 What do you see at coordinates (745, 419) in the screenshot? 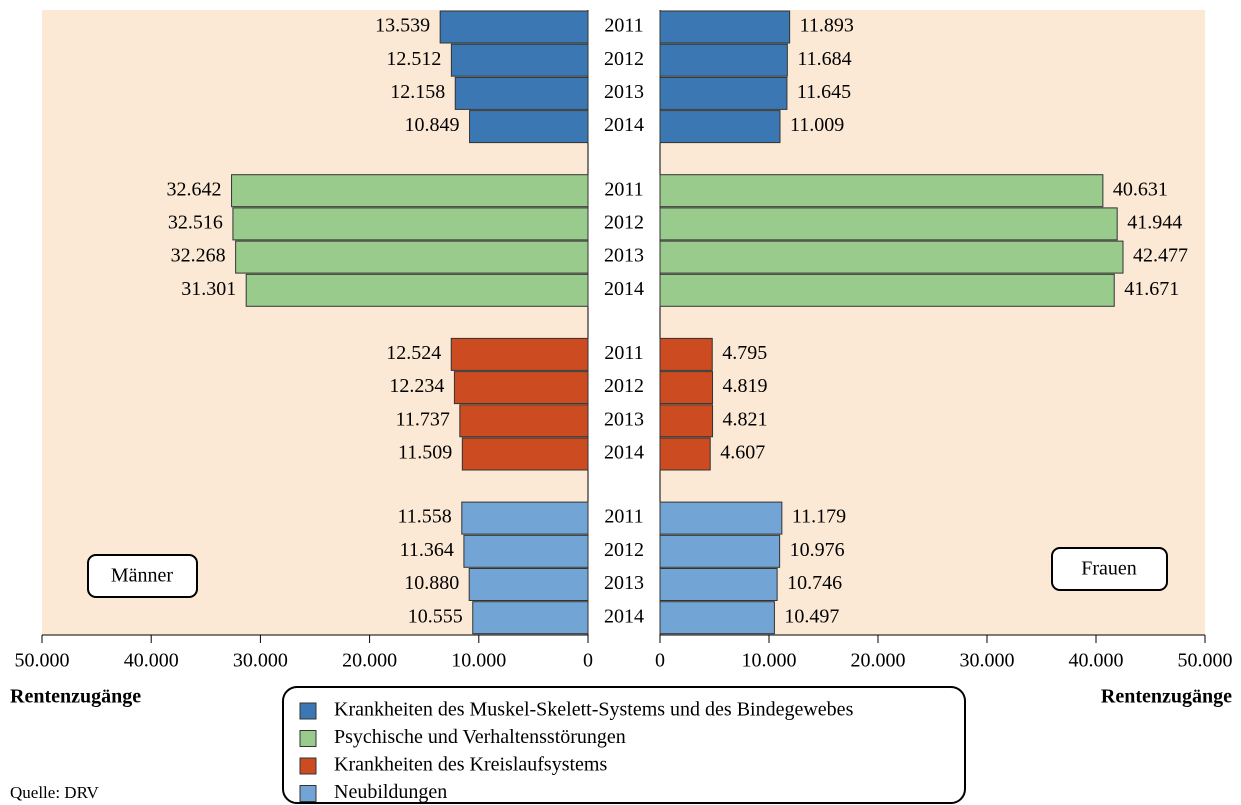
I see `value-label: 4.821` at bounding box center [745, 419].